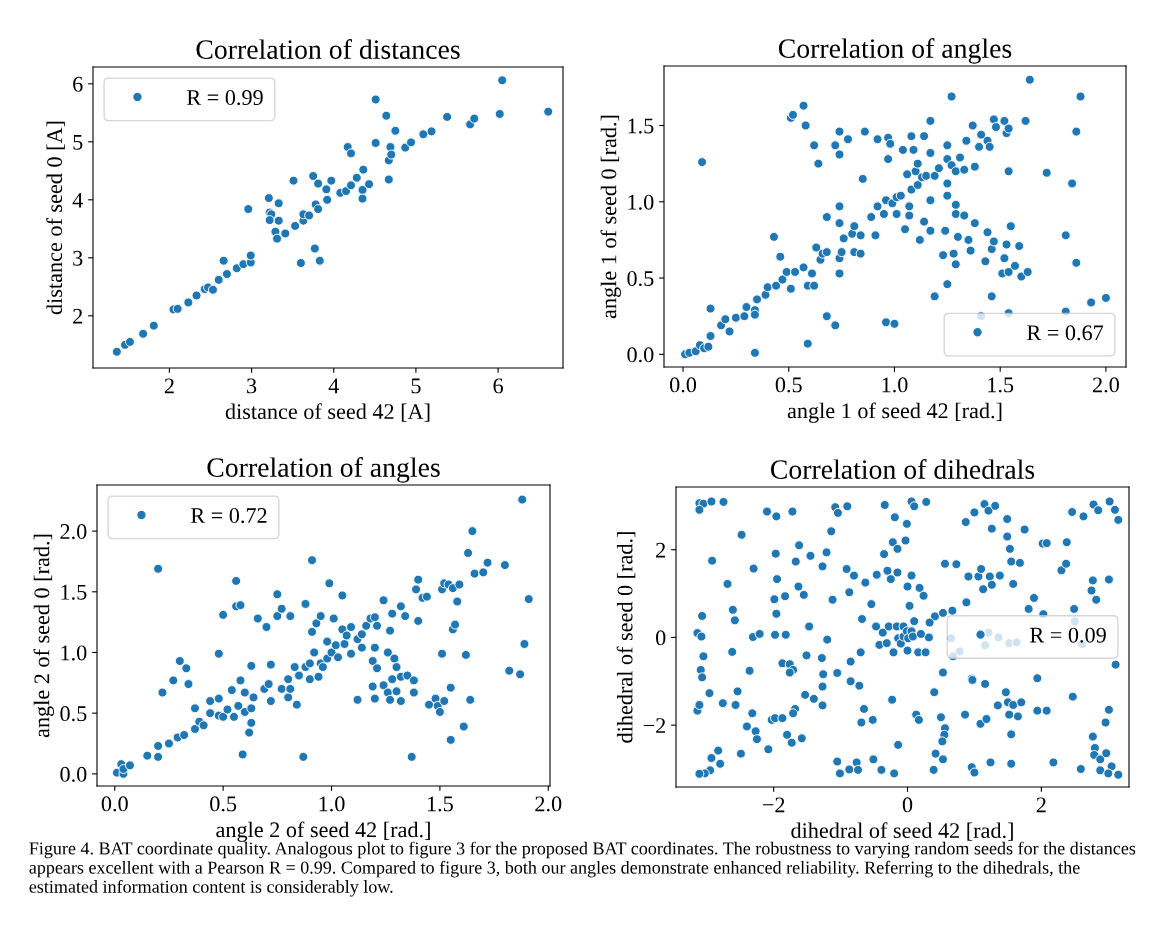 This screenshot has width=1153, height=951. Describe the element at coordinates (78, 84) in the screenshot. I see `y-tick-label: 6` at that location.